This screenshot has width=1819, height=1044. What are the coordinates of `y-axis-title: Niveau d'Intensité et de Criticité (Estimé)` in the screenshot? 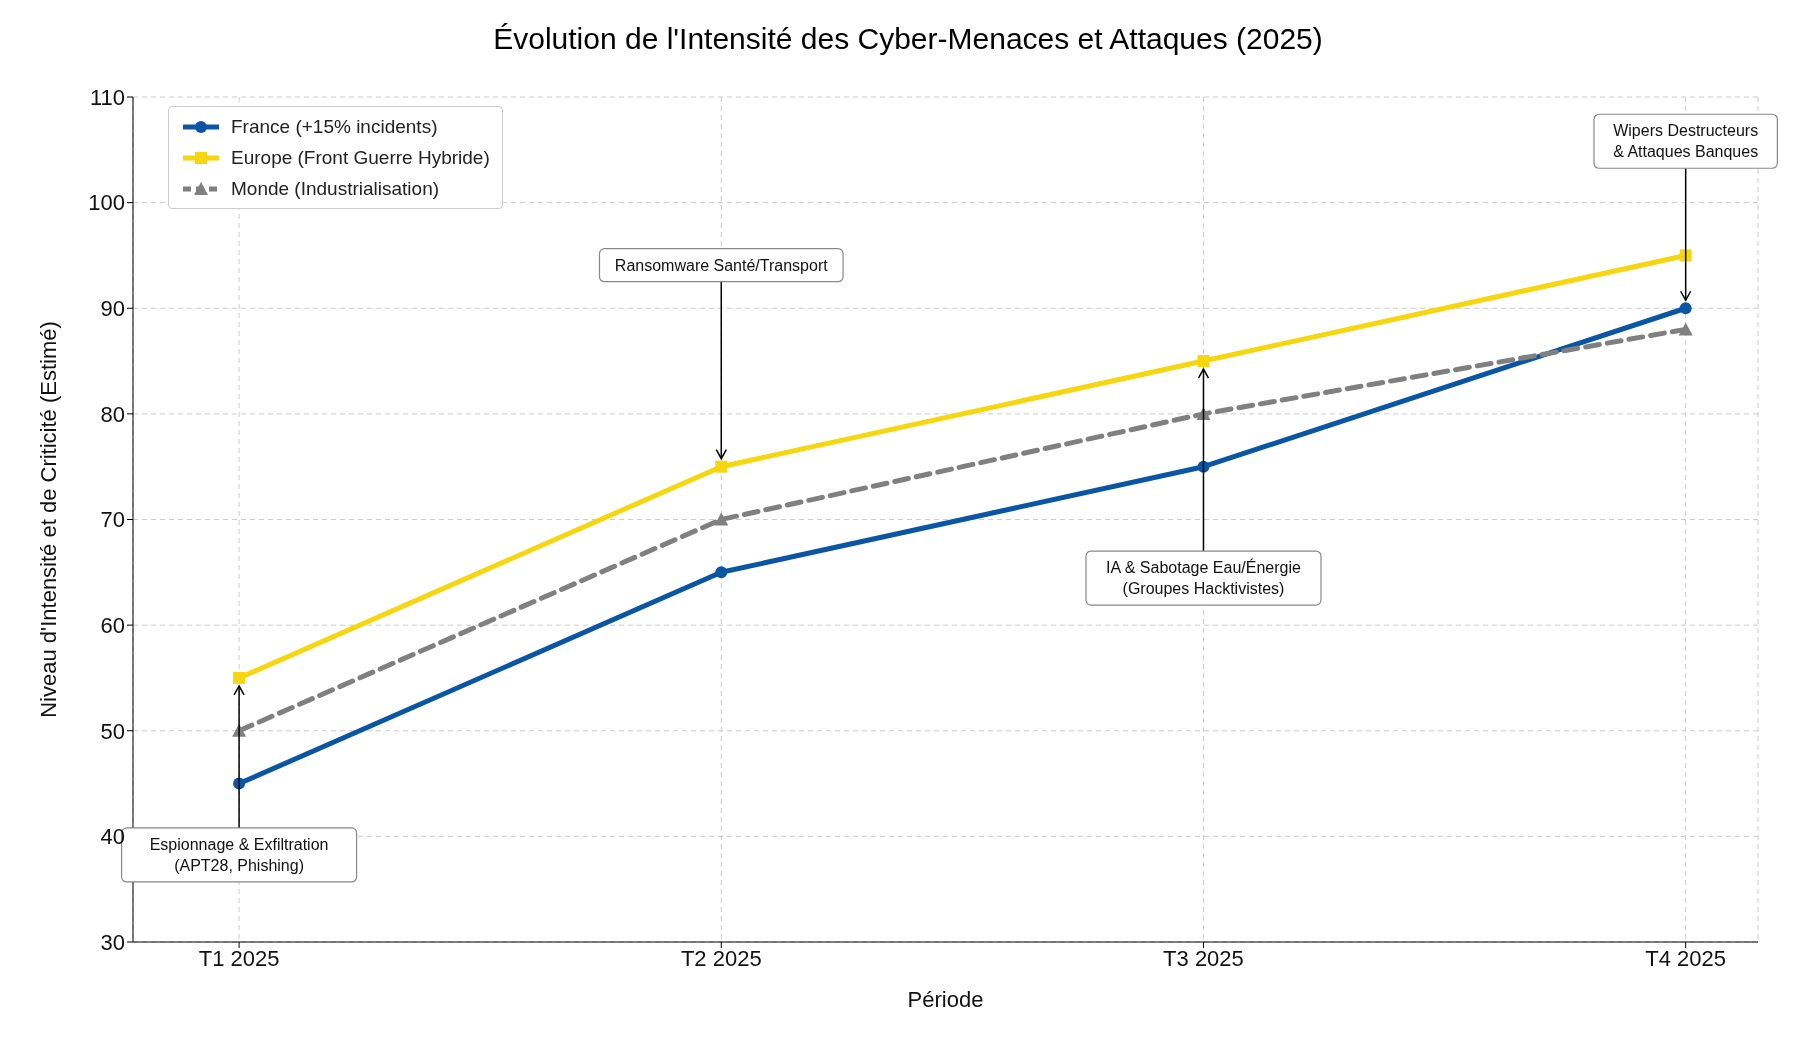 It's located at (48, 519).